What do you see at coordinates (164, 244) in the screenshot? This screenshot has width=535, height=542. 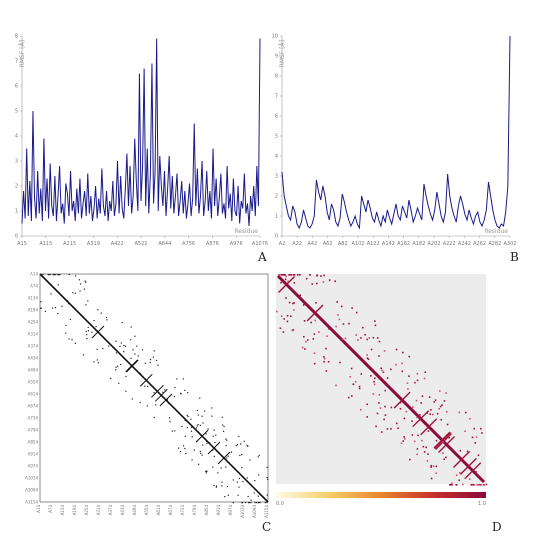 I see `x-tick-label: A644` at bounding box center [164, 244].